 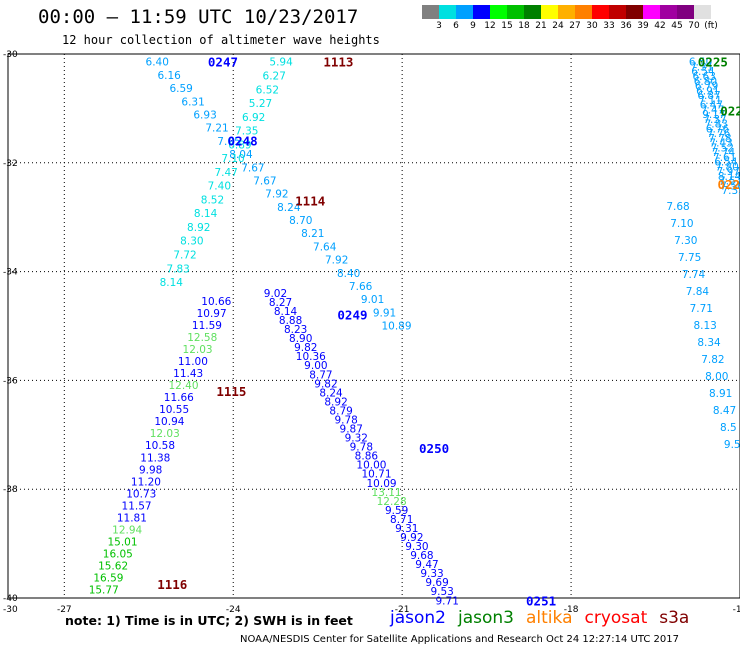 I want to click on wave-height-value: 8.34, so click(x=709, y=343).